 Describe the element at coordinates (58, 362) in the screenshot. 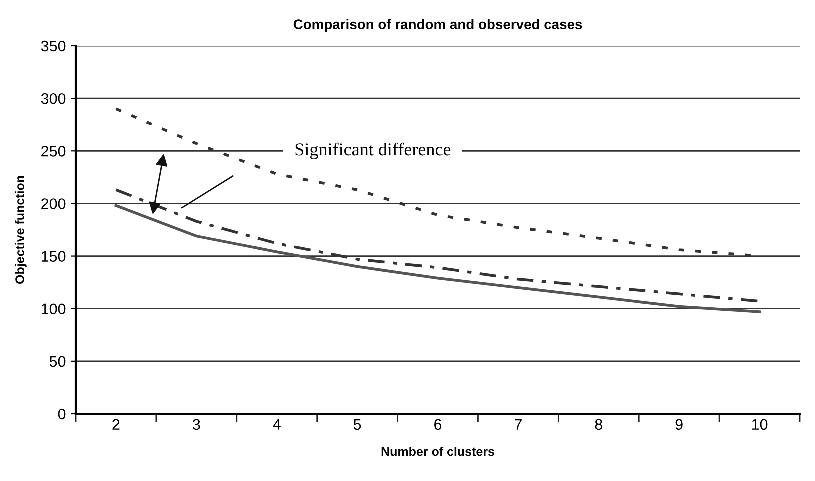

I see `y-tick-label: 50` at that location.